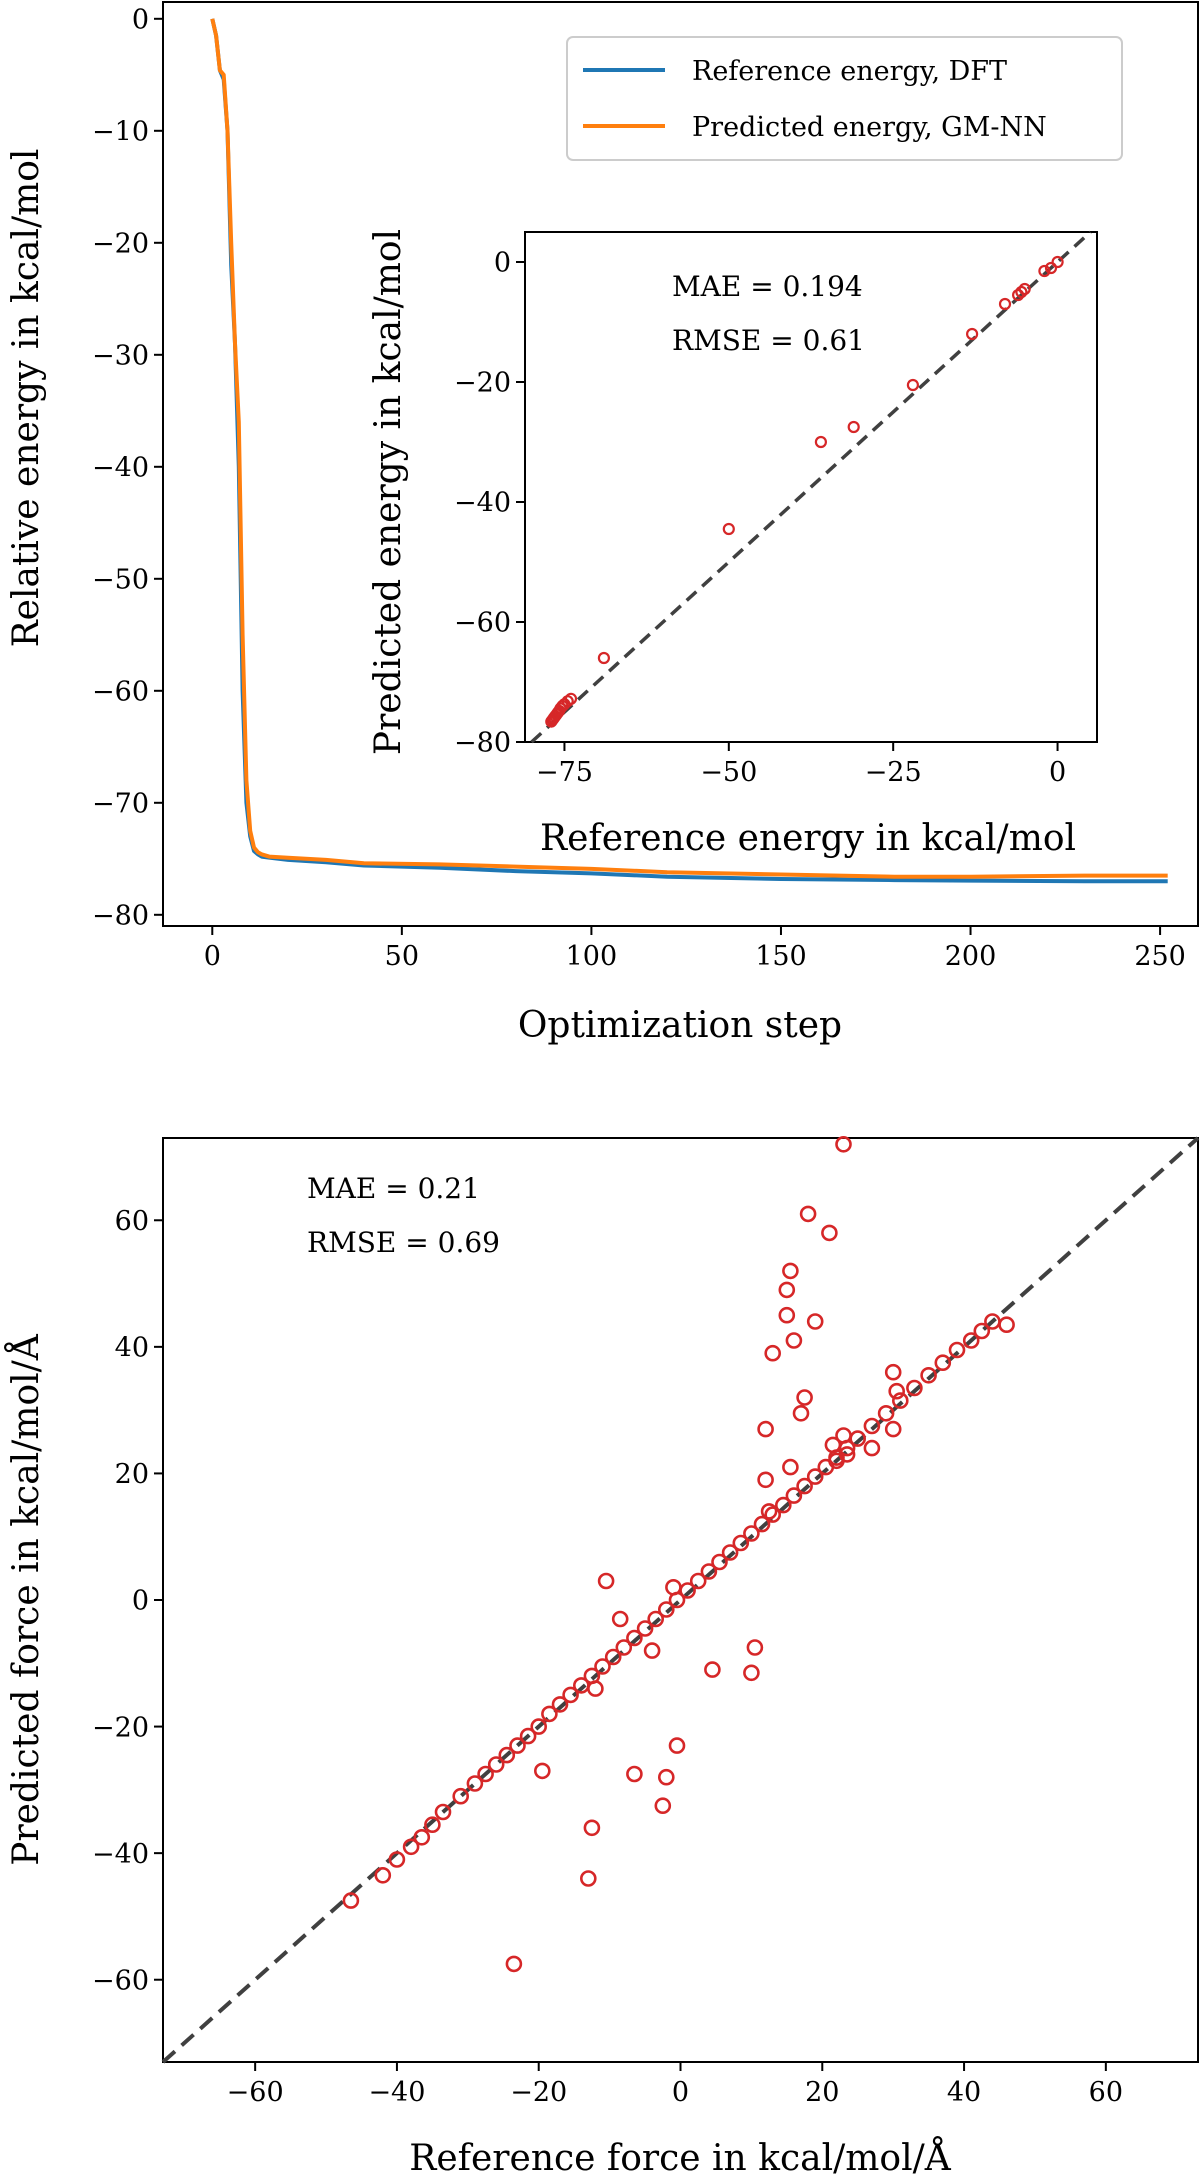  What do you see at coordinates (402, 956) in the screenshot?
I see `x-tick-label: 50` at bounding box center [402, 956].